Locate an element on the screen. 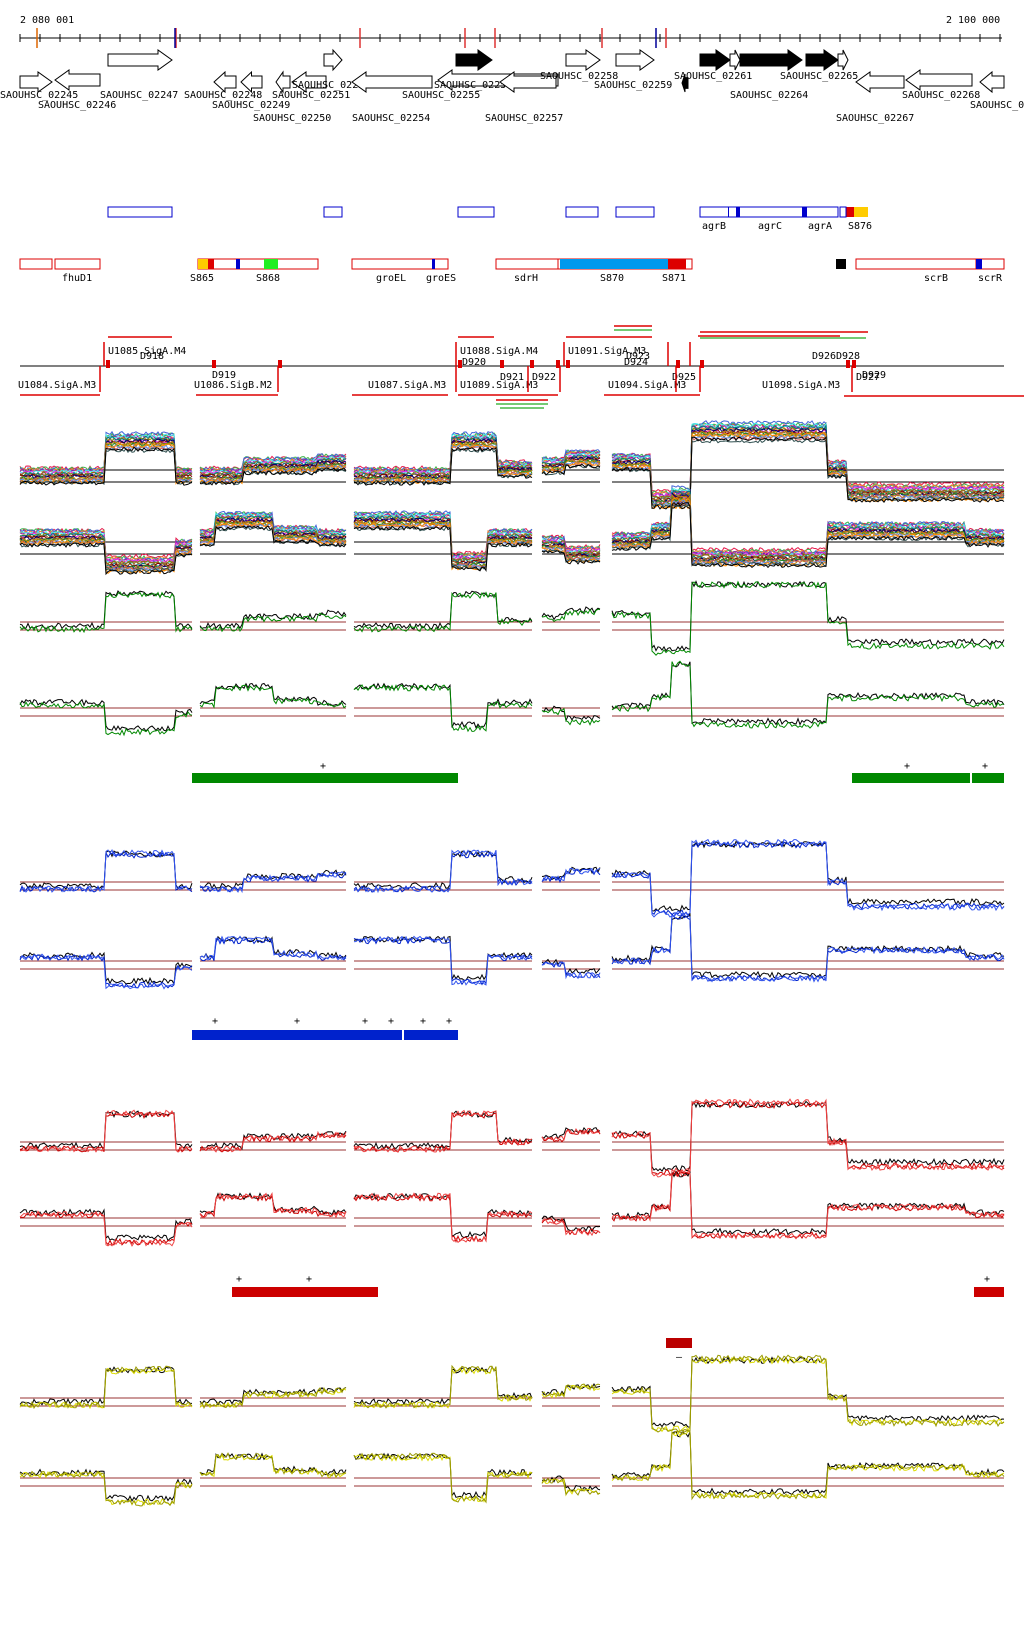 The height and width of the screenshot is (1640, 1024). gene-saouhsc_02249: SAOUHSC_02249 is located at coordinates (251, 90).